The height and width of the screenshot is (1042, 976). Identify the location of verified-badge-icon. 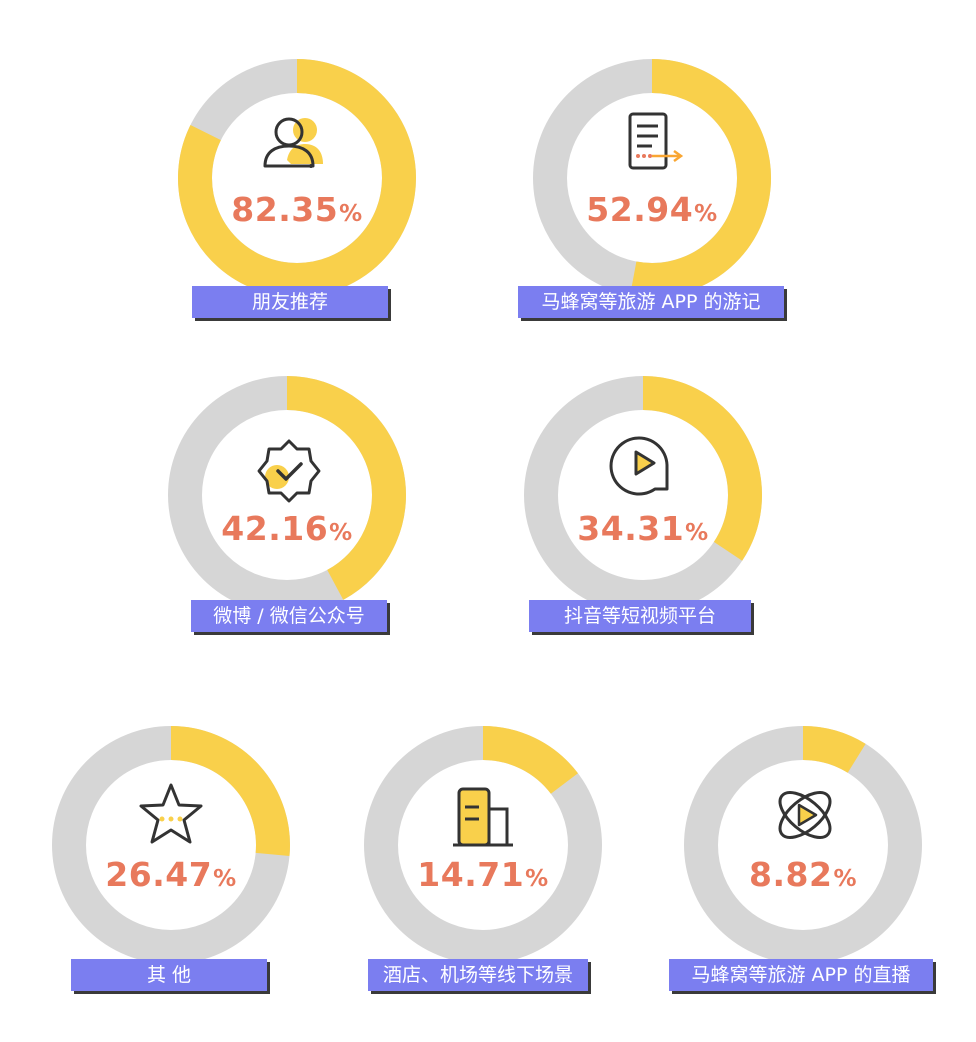
(289, 473).